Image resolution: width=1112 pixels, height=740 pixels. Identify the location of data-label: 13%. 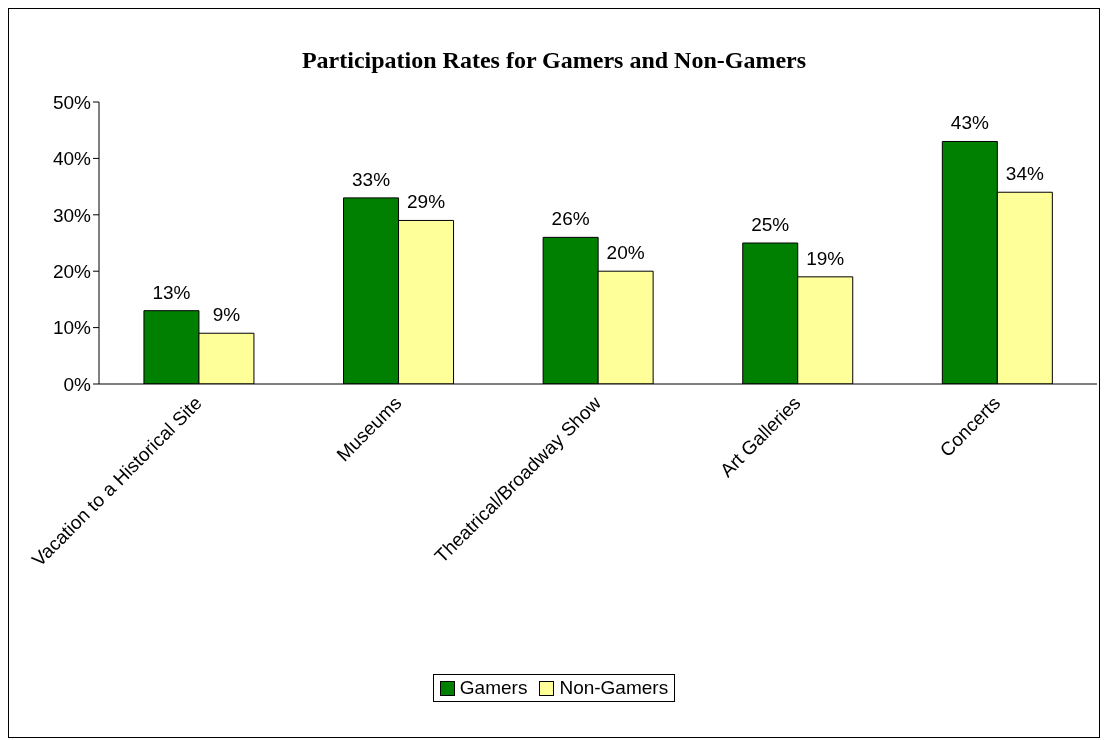
(171, 292).